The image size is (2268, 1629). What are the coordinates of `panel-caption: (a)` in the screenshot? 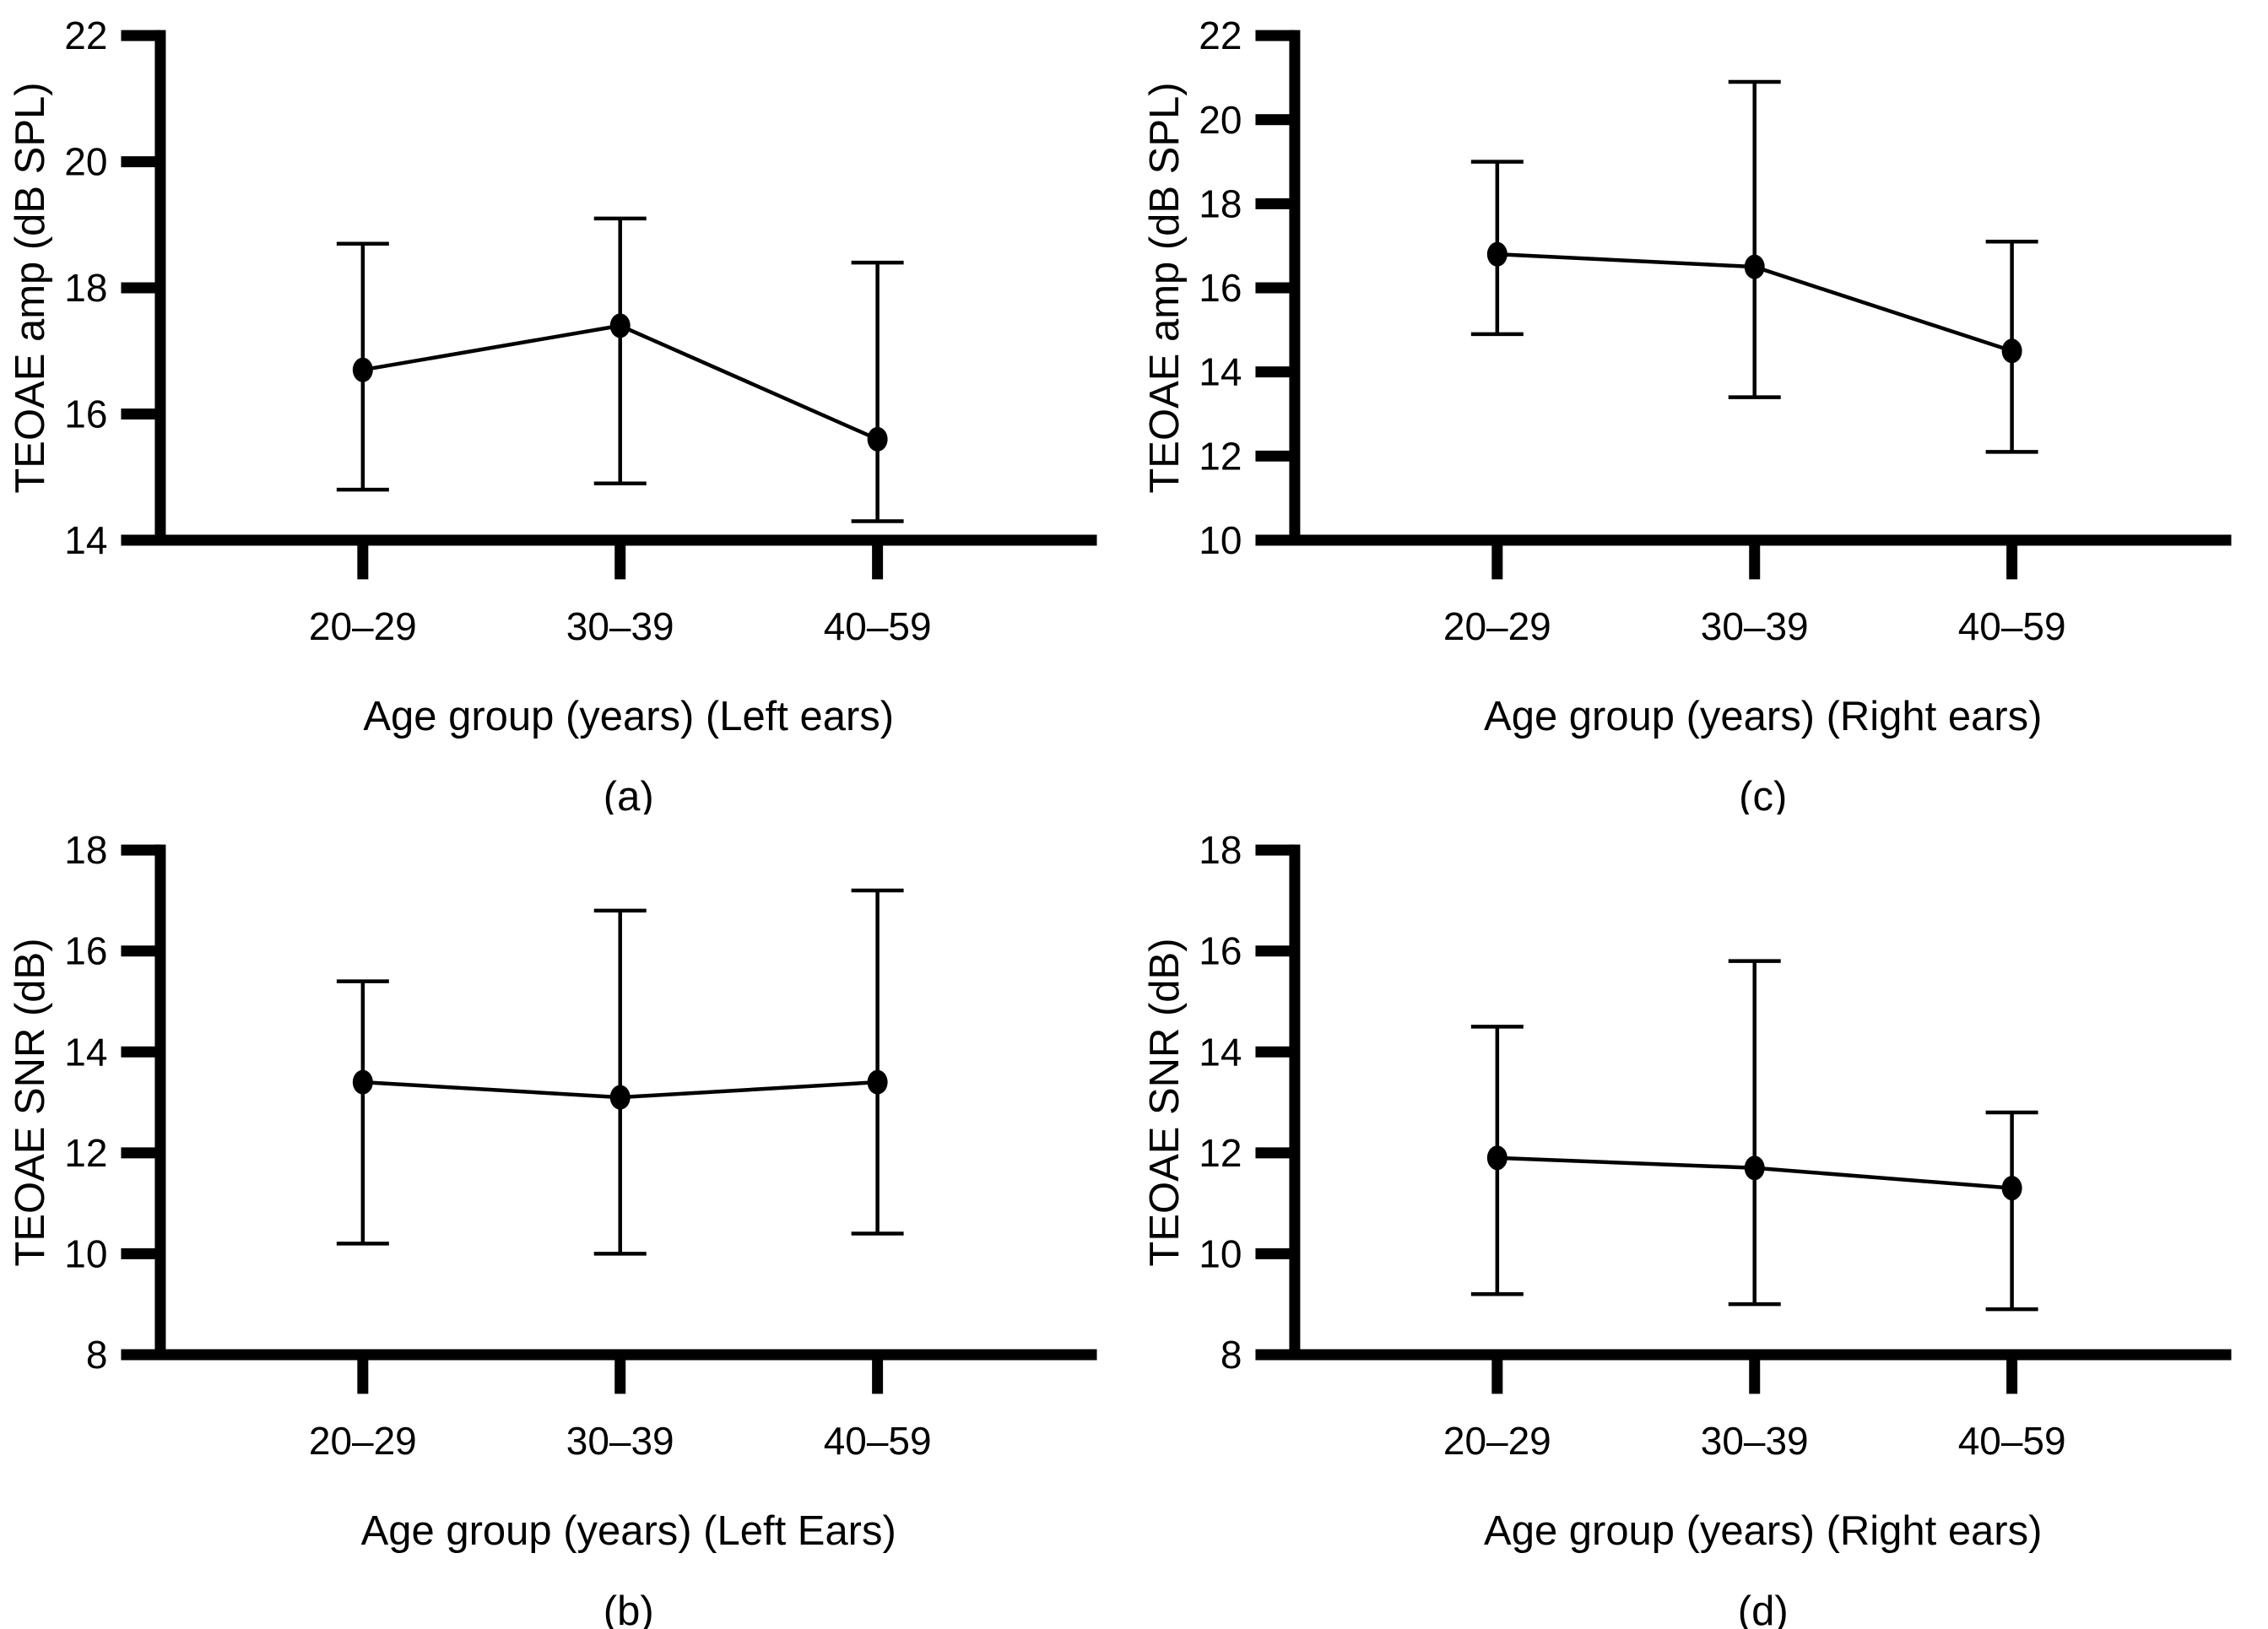 It's located at (629, 794).